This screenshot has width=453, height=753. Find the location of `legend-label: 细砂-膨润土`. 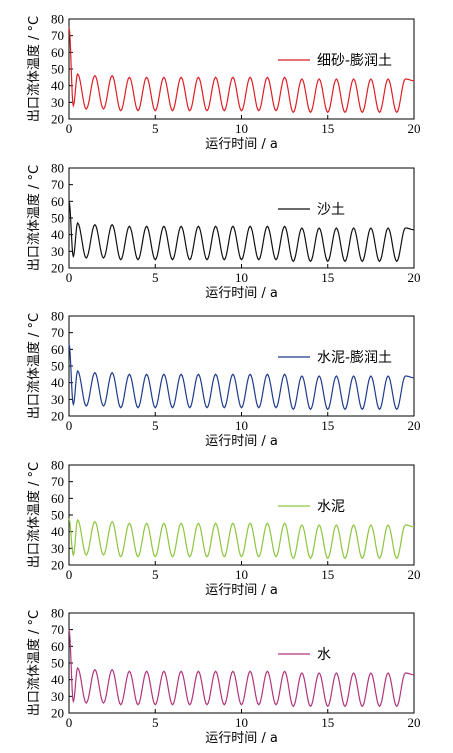

legend-label: 细砂-膨润土 is located at coordinates (354, 60).